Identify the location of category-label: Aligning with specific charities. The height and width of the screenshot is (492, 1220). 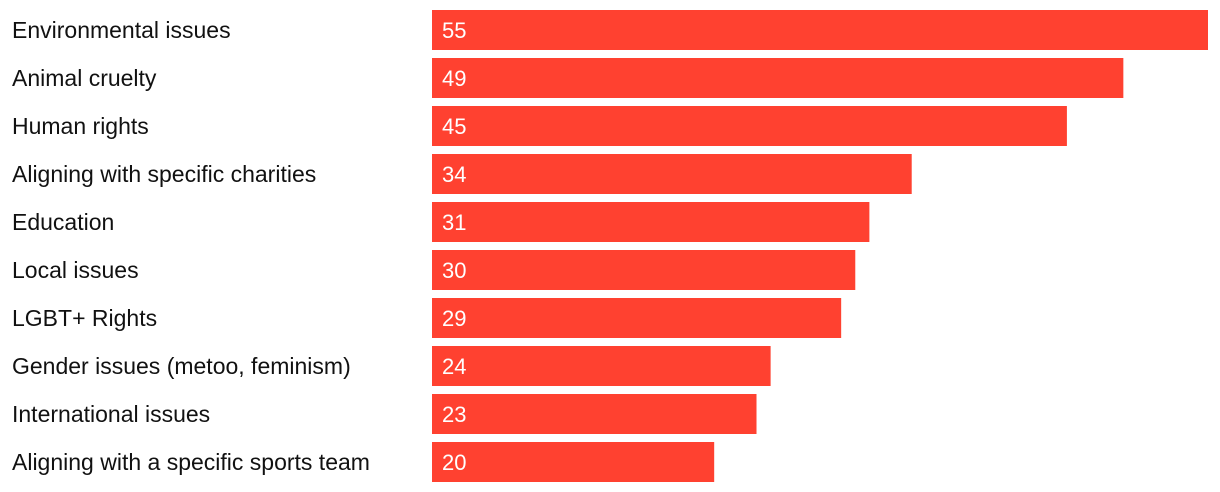
(164, 174).